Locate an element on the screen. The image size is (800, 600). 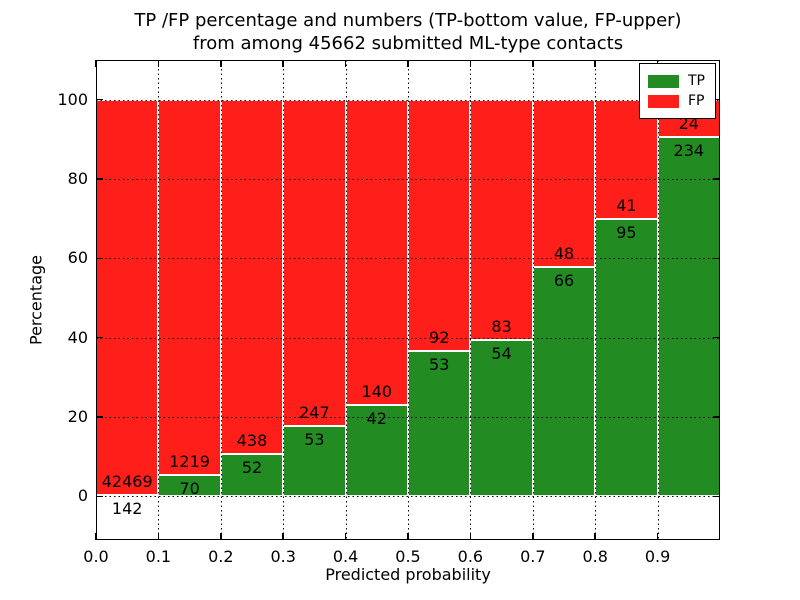
legend-swatch-tp is located at coordinates (663, 81).